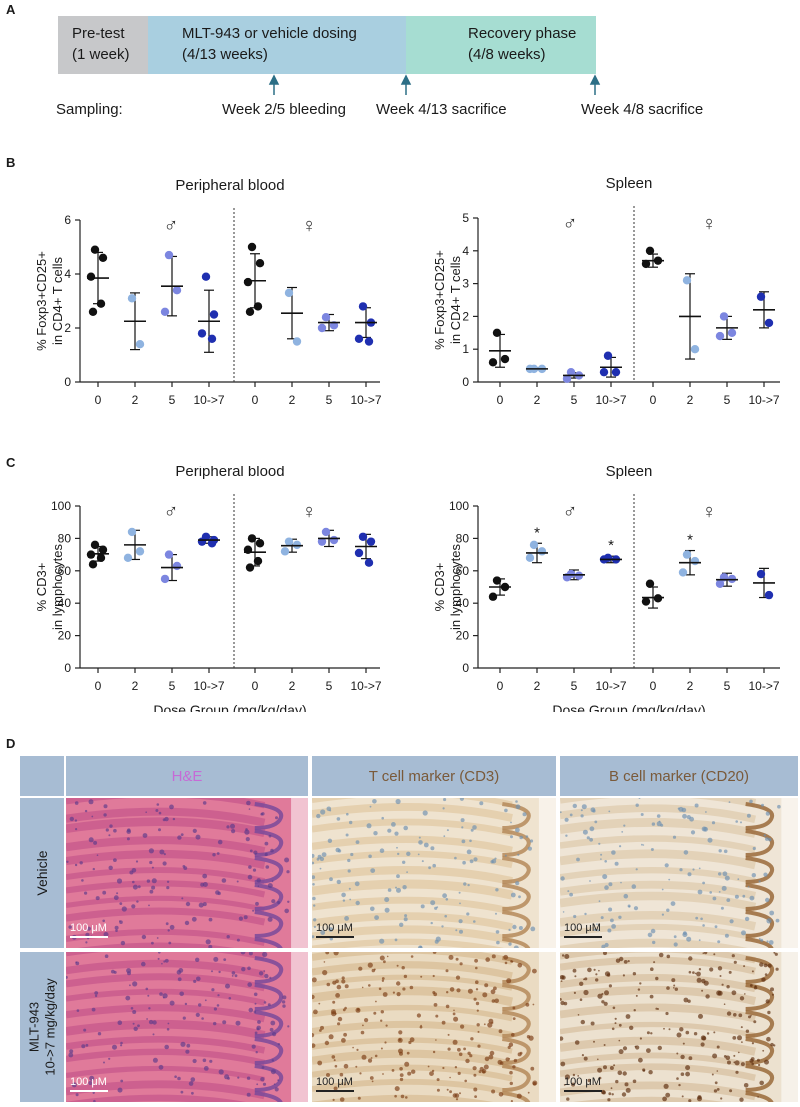  I want to click on female-symbol: ♀, so click(309, 512).